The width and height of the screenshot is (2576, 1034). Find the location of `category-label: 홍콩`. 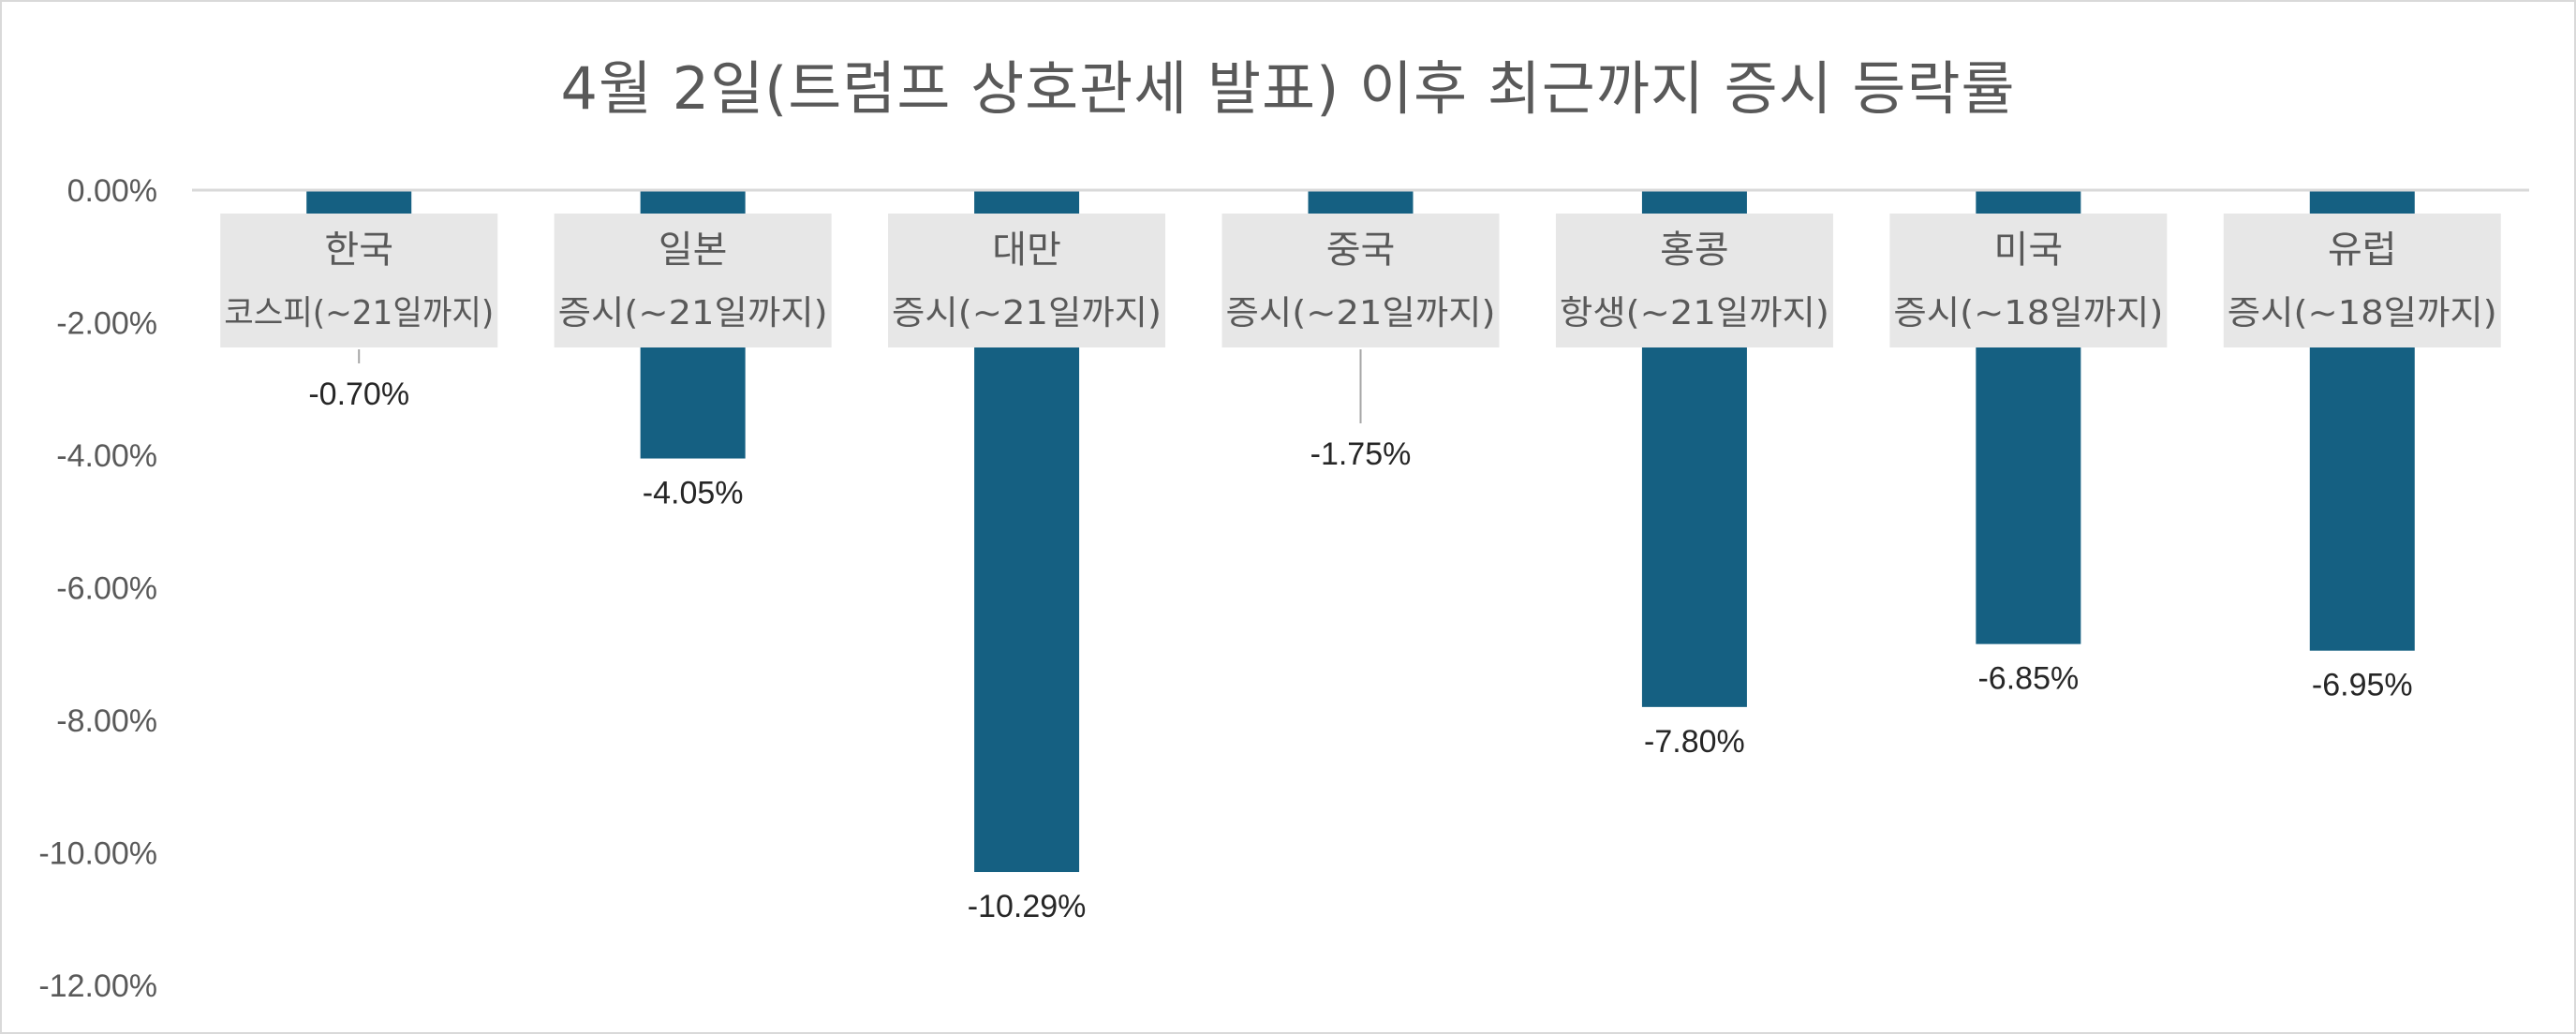

category-label: 홍콩 is located at coordinates (1695, 251).